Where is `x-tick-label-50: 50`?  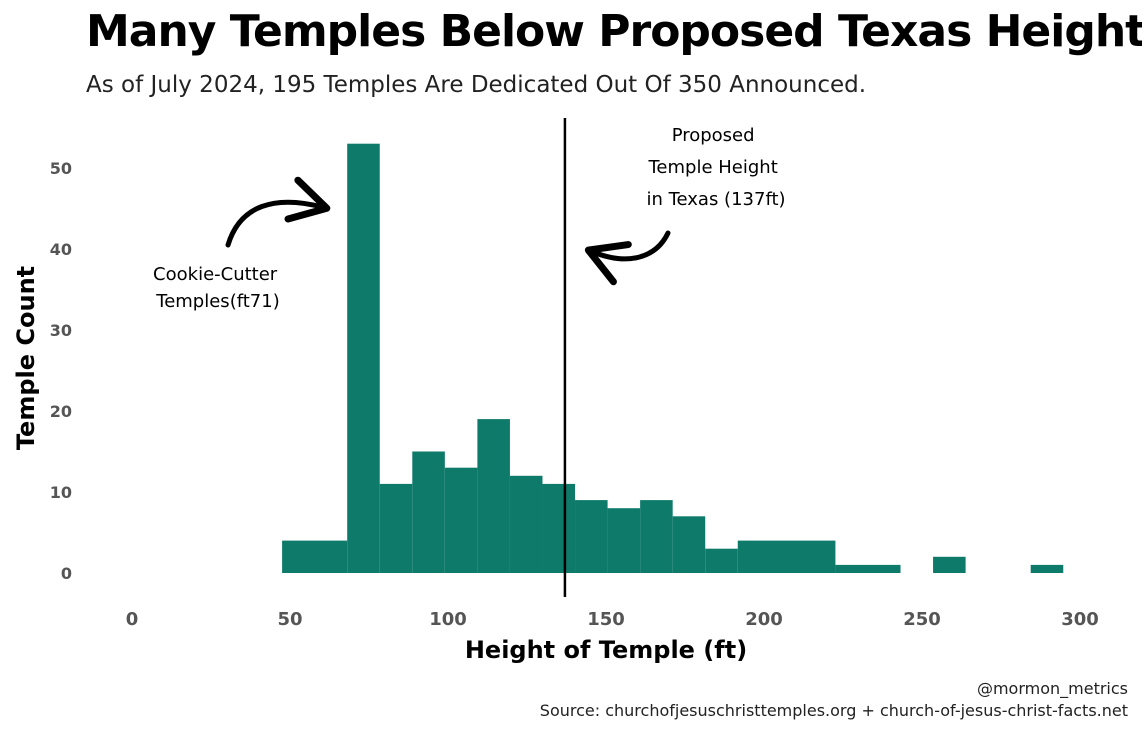 x-tick-label-50: 50 is located at coordinates (289, 619).